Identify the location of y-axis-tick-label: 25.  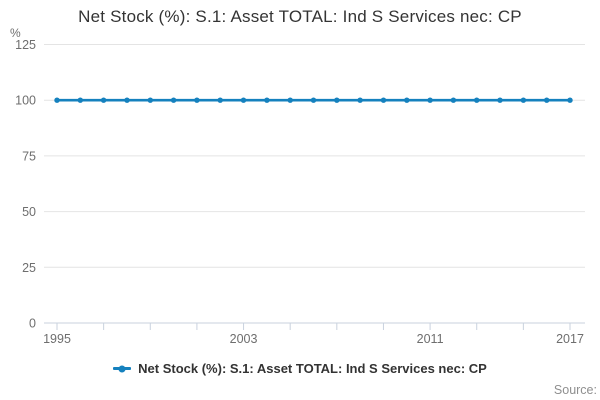
(29, 268).